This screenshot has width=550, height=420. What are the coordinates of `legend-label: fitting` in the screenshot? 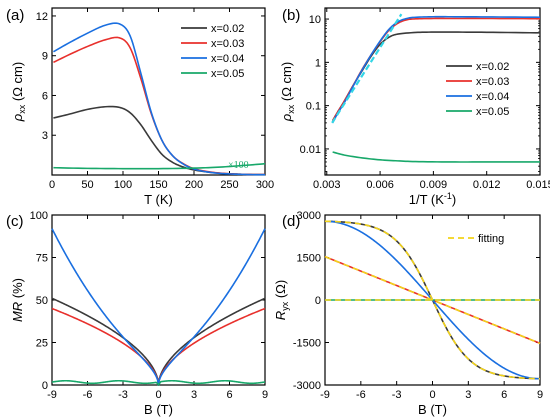 It's located at (491, 239).